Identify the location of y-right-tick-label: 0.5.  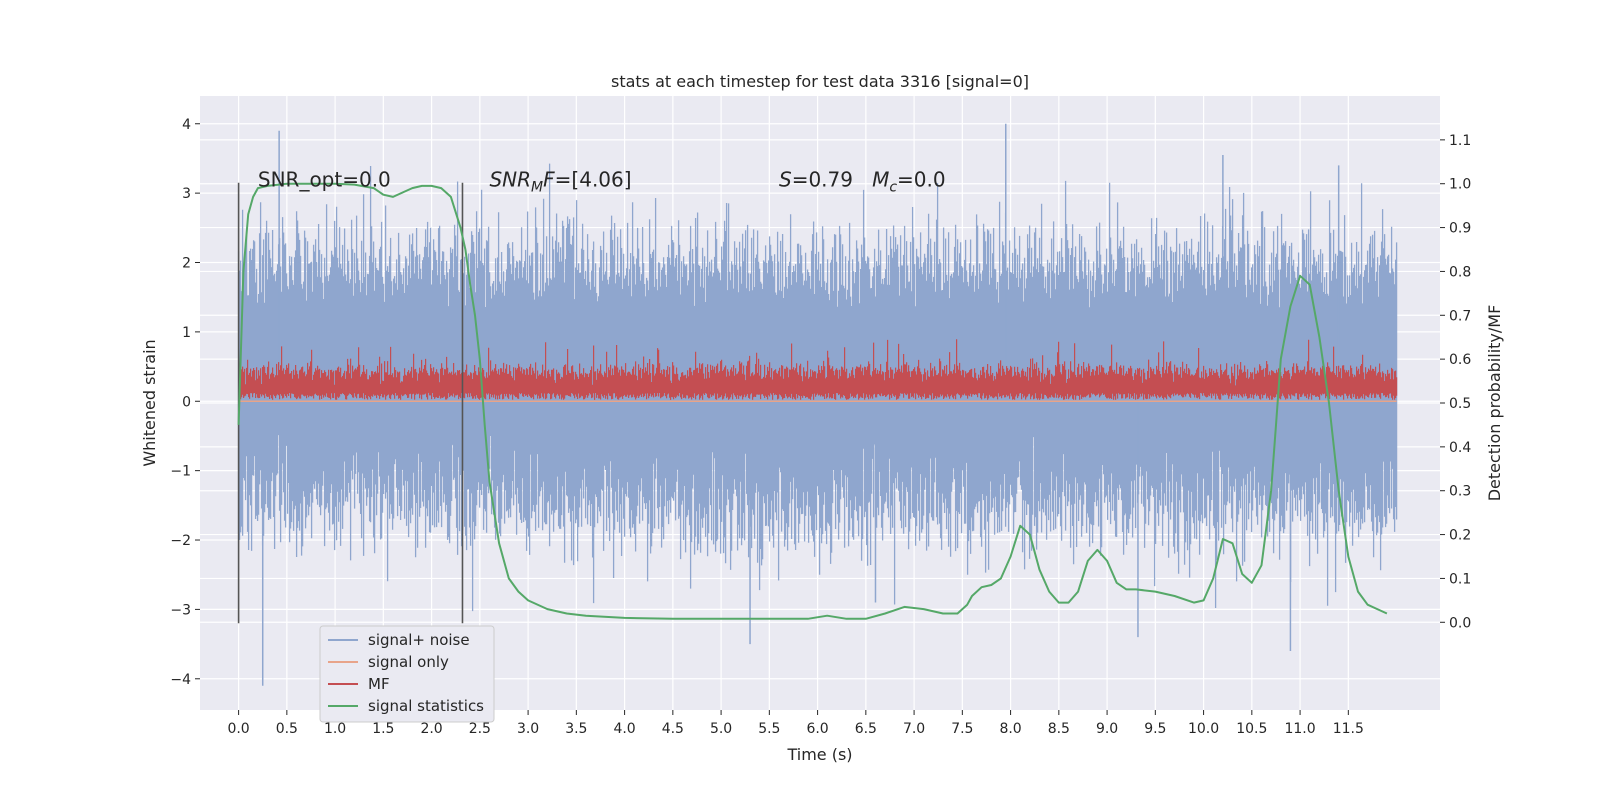
(1460, 404).